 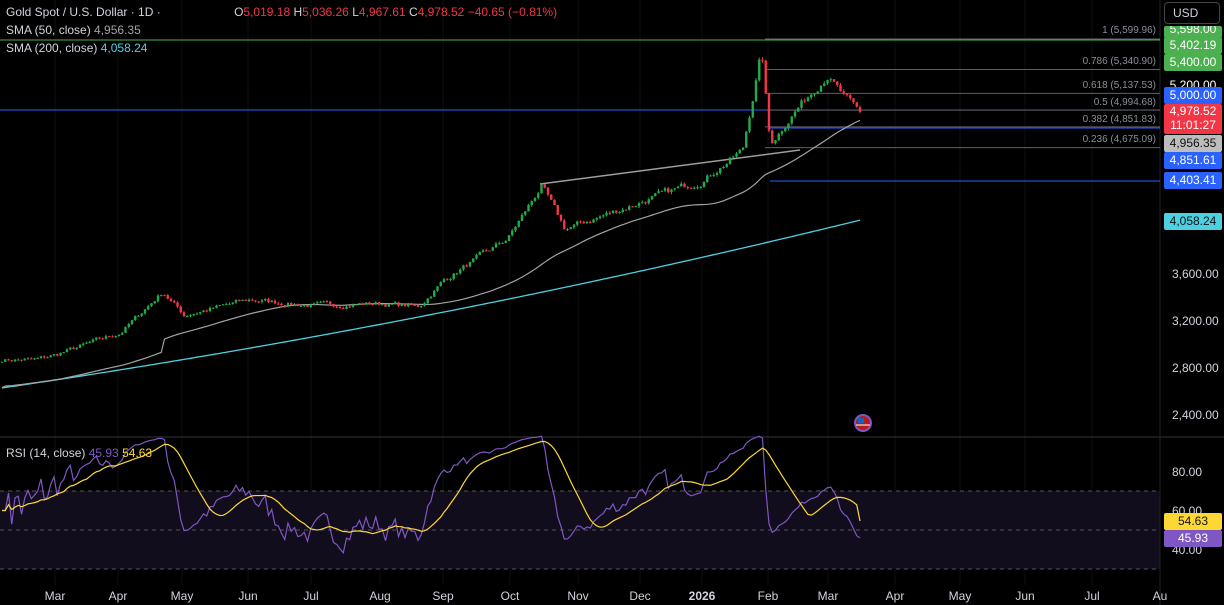 I want to click on trendline, so click(x=670, y=167).